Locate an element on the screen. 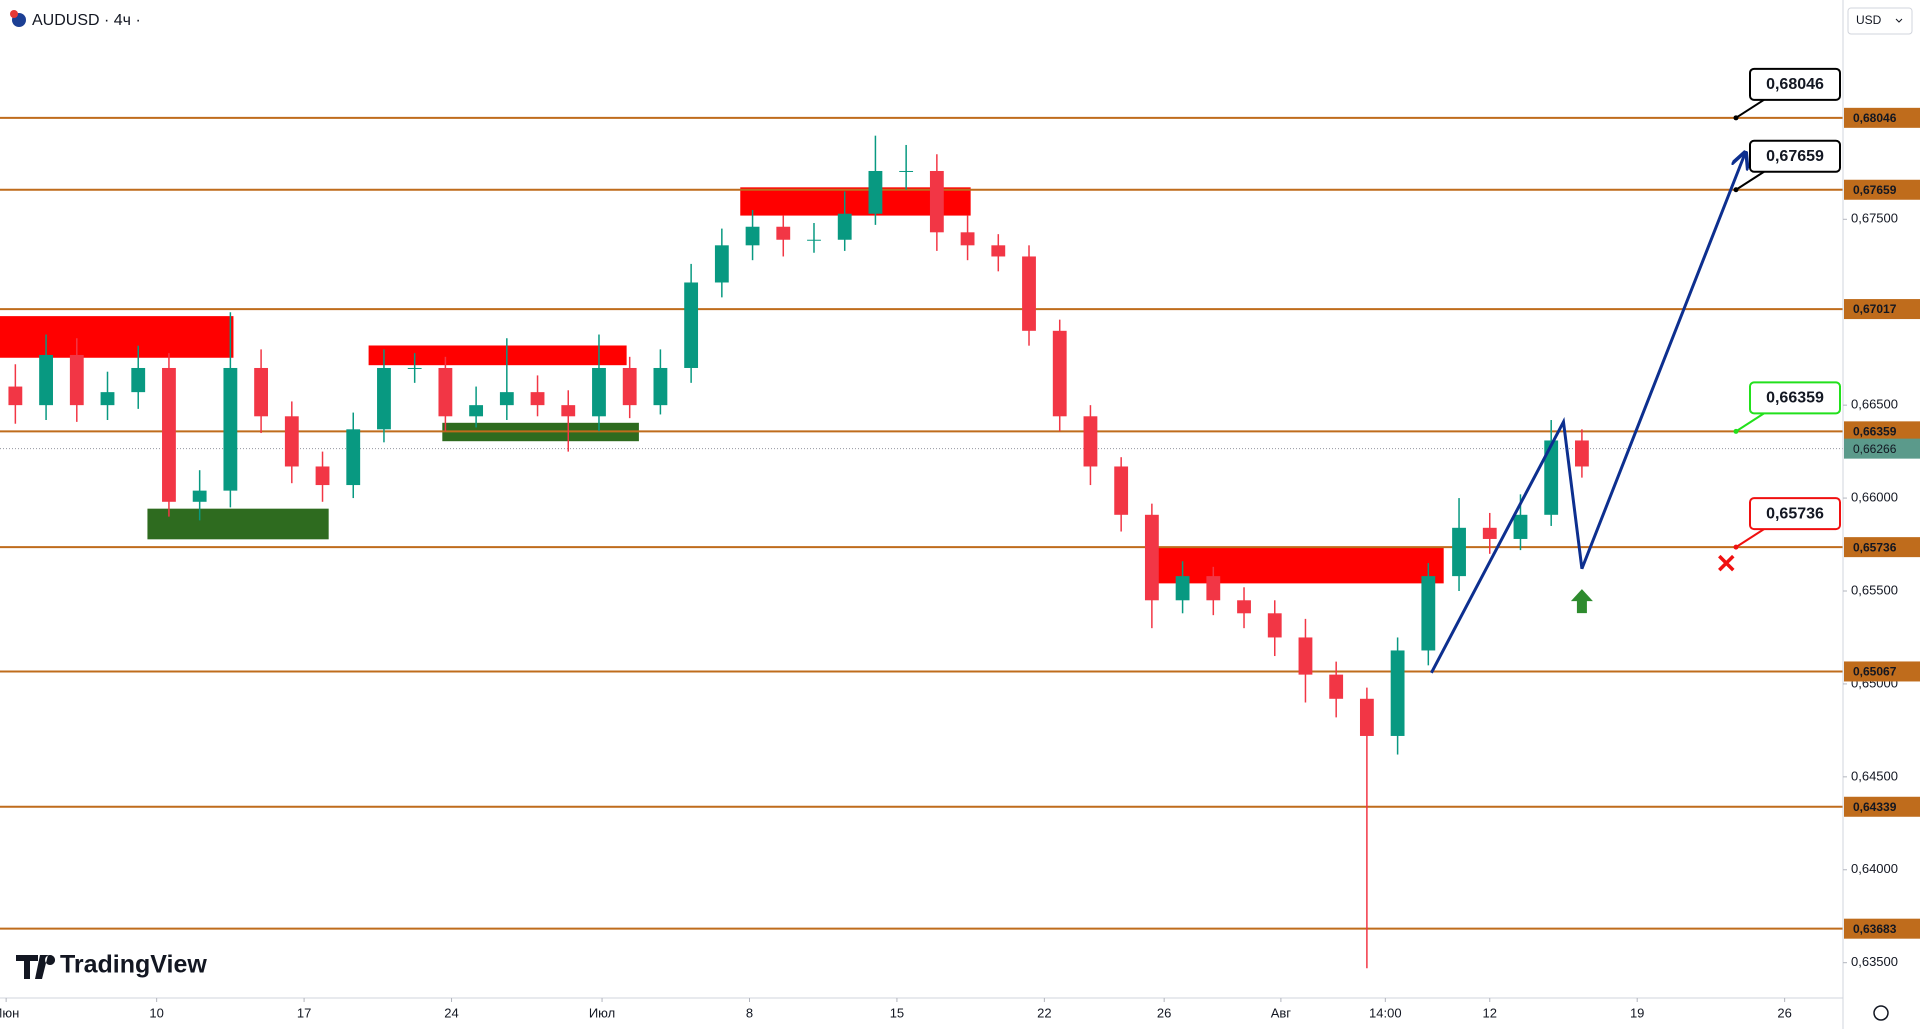 This screenshot has height=1029, width=1920. currency-label: USD is located at coordinates (1869, 20).